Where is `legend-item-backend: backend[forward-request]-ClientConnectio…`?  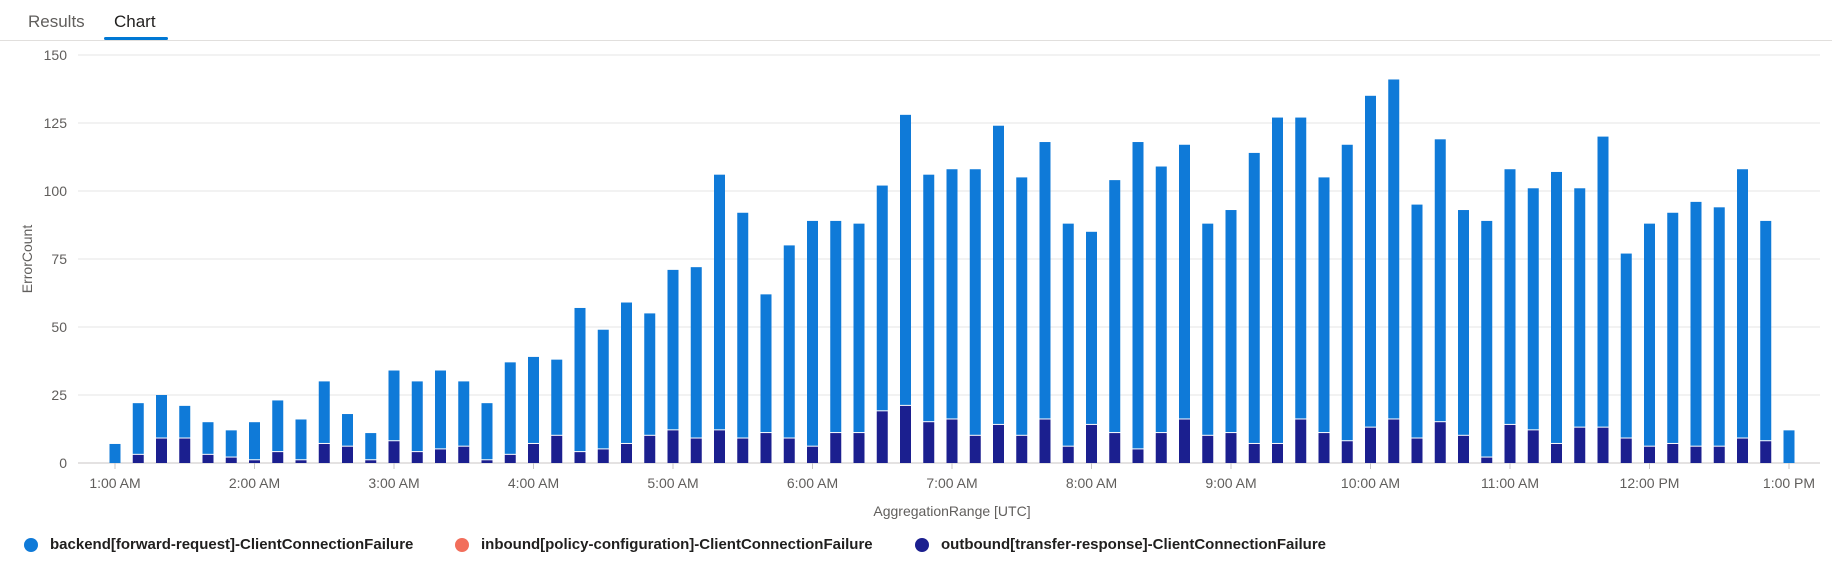
legend-item-backend: backend[forward-request]-ClientConnectio… is located at coordinates (218, 544).